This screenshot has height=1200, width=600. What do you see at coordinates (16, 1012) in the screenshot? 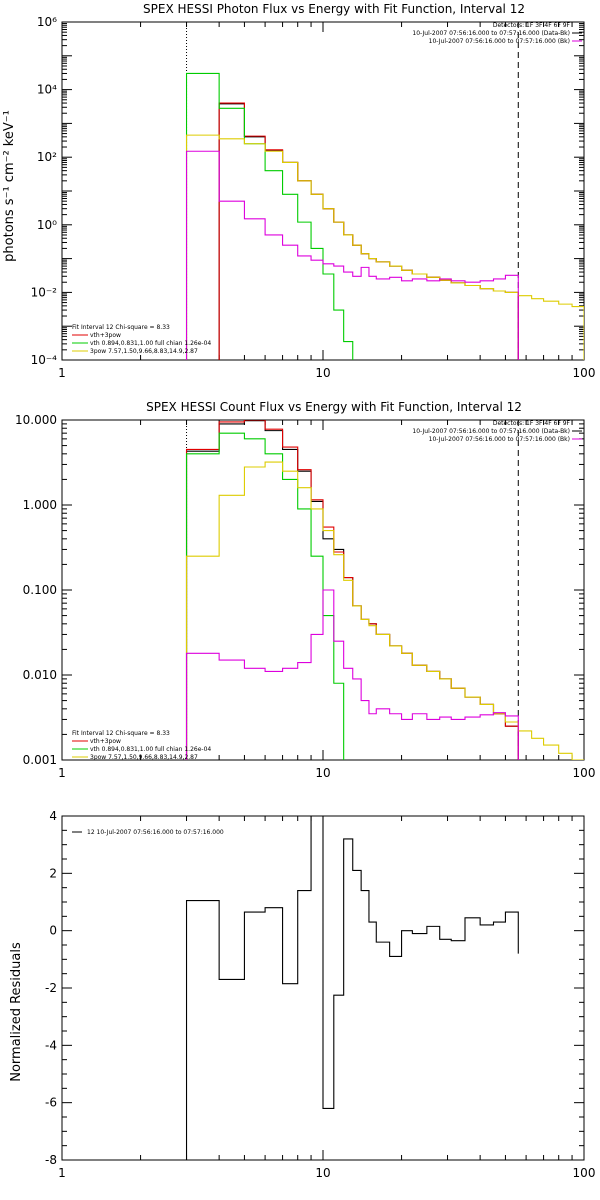
I see `residuals-ylabel: Normalized Residuals` at bounding box center [16, 1012].